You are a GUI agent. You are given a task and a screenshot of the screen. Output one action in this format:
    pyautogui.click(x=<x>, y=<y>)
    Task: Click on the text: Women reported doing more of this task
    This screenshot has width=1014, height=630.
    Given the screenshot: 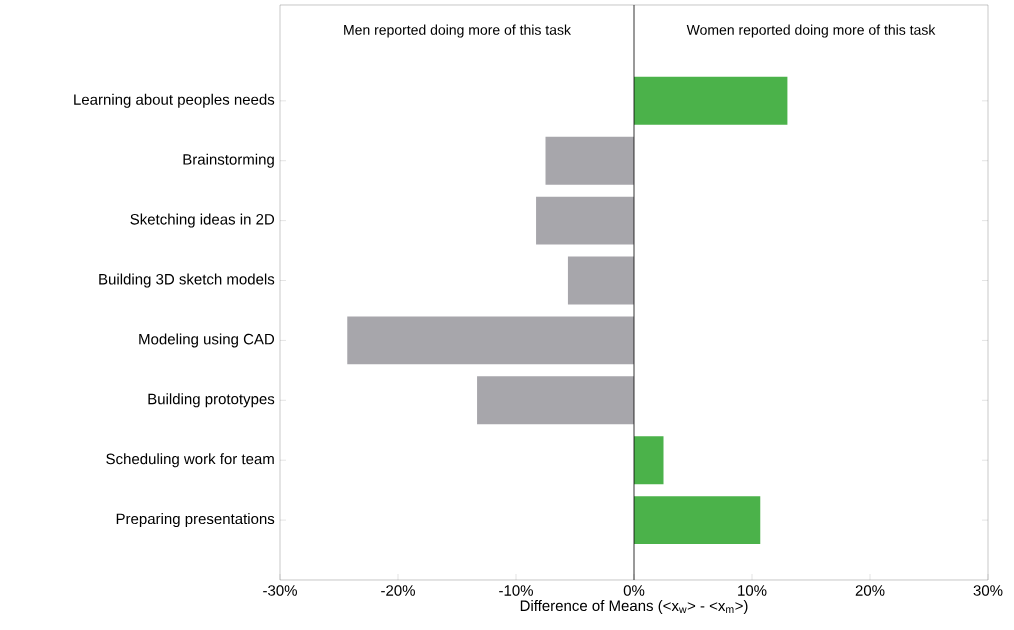 What is the action you would take?
    pyautogui.click(x=811, y=31)
    